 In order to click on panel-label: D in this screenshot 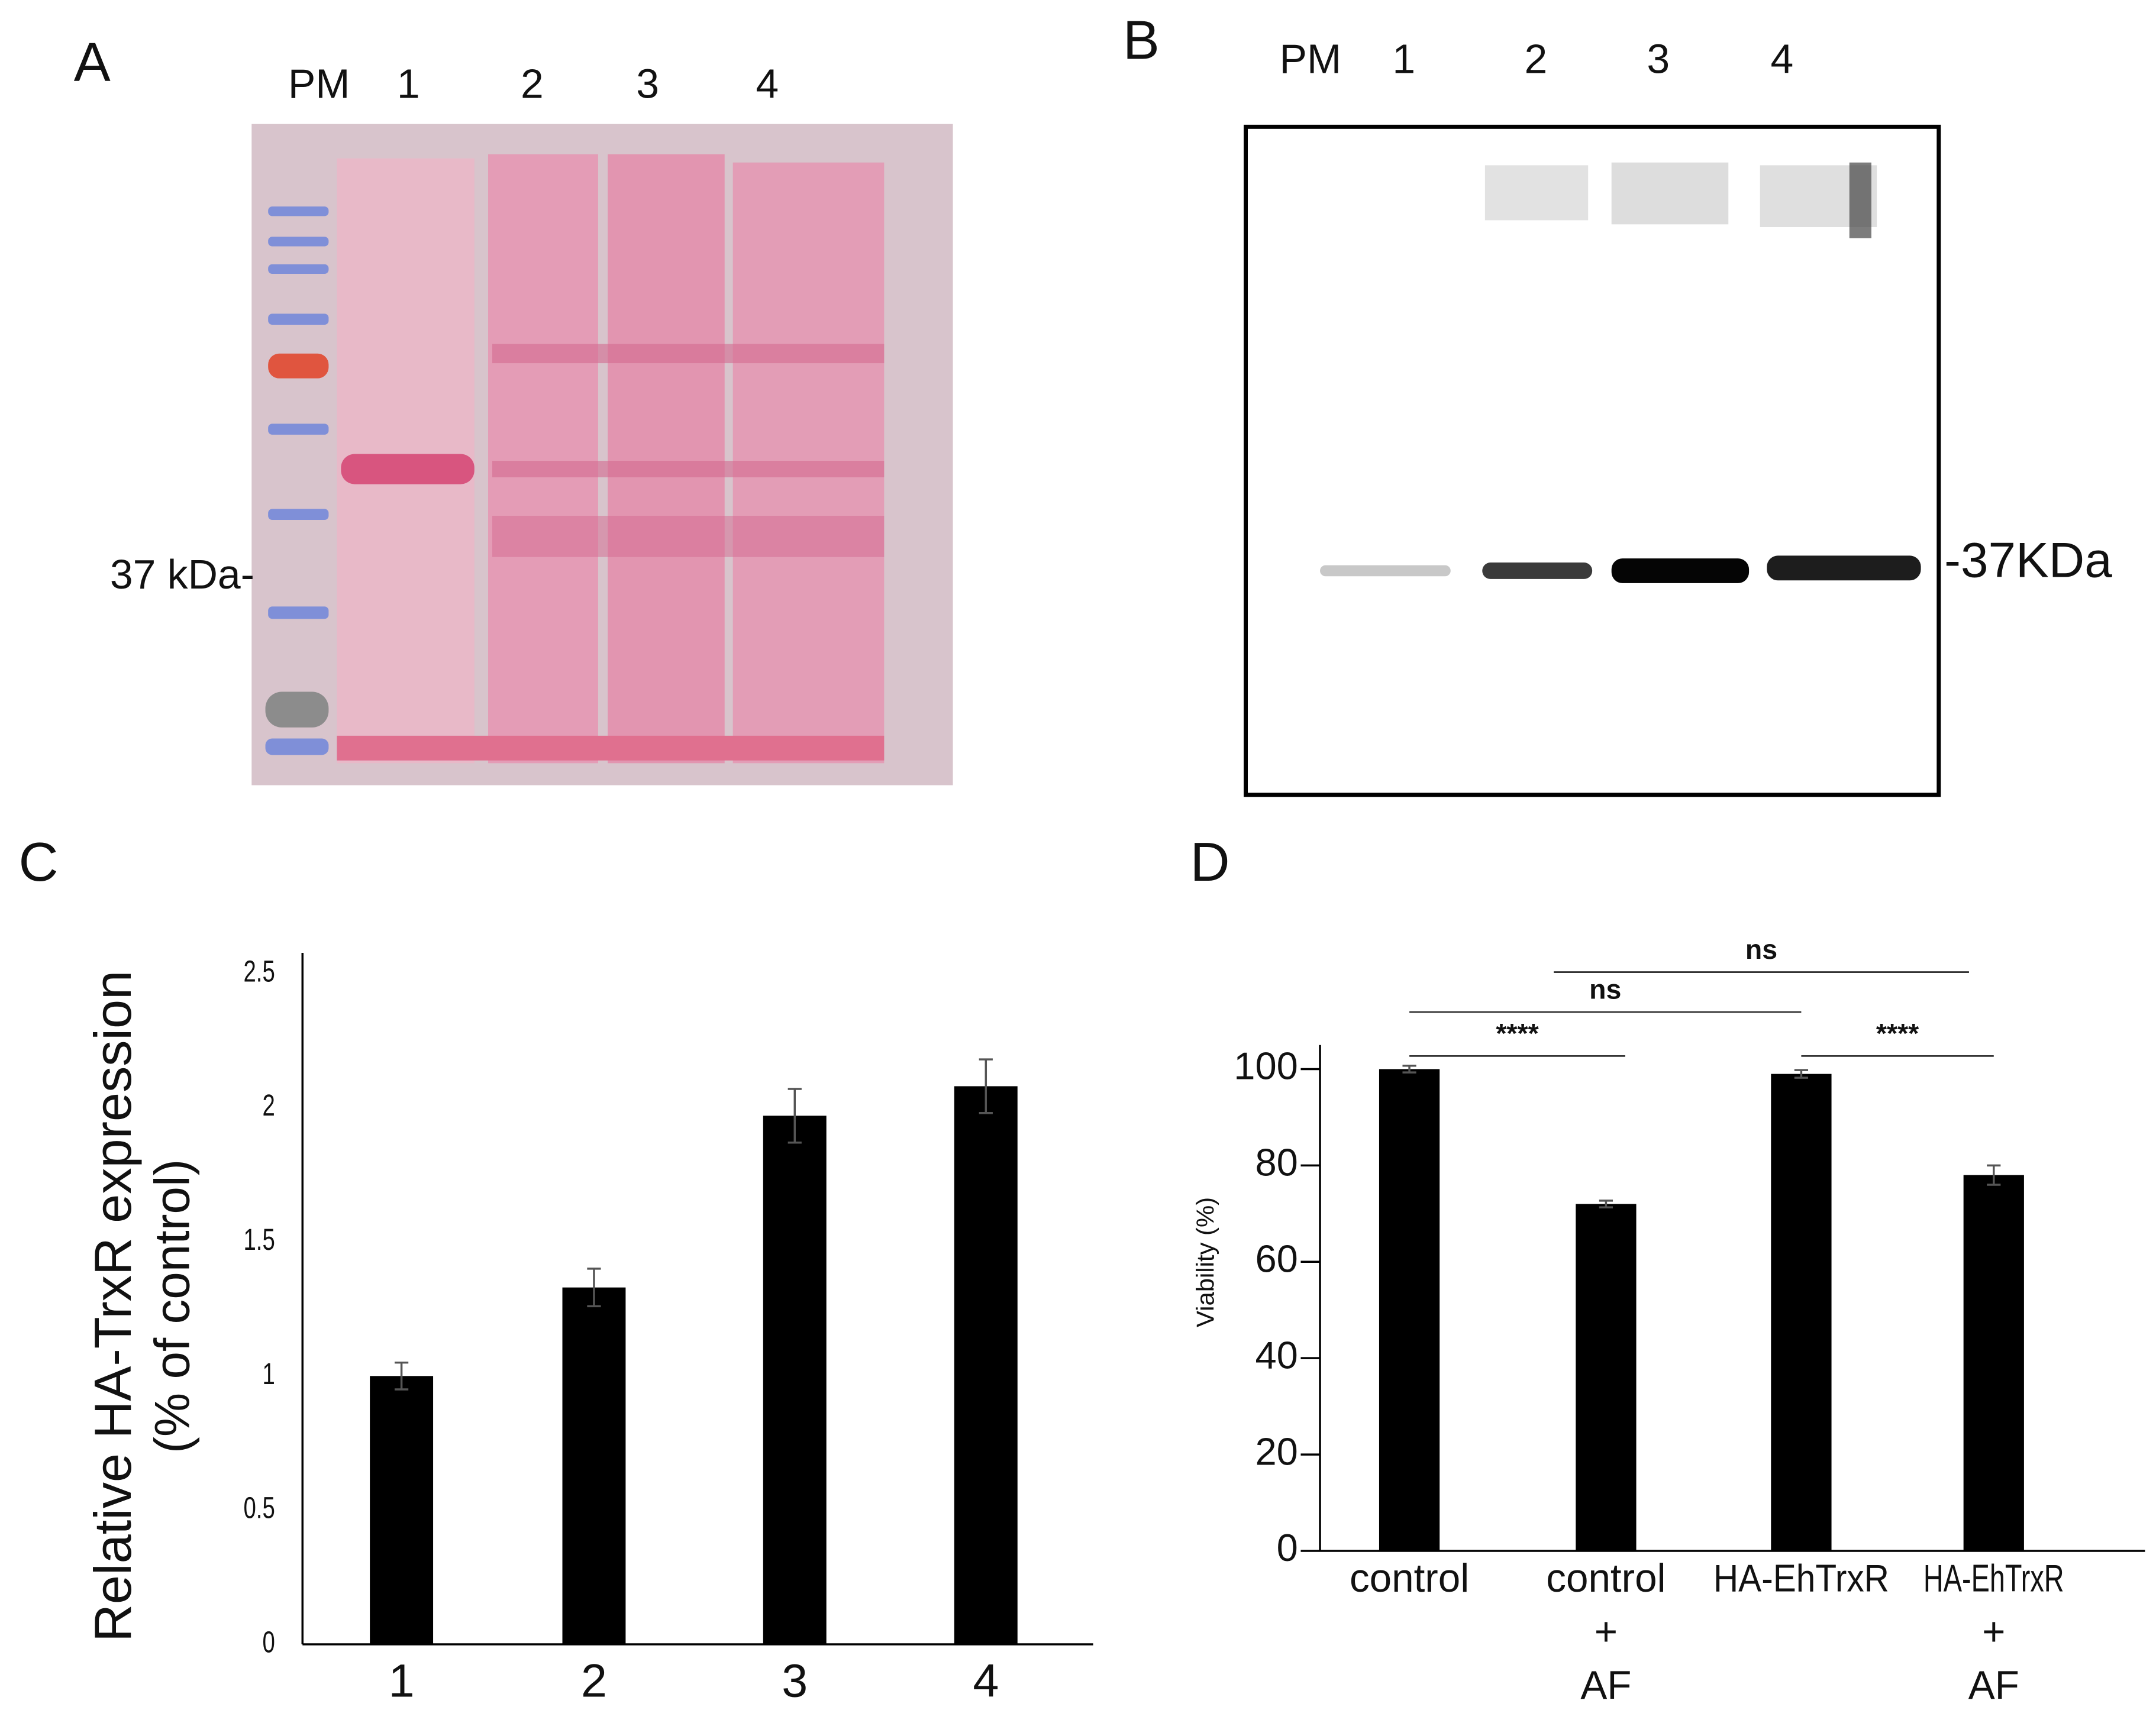, I will do `click(1210, 862)`.